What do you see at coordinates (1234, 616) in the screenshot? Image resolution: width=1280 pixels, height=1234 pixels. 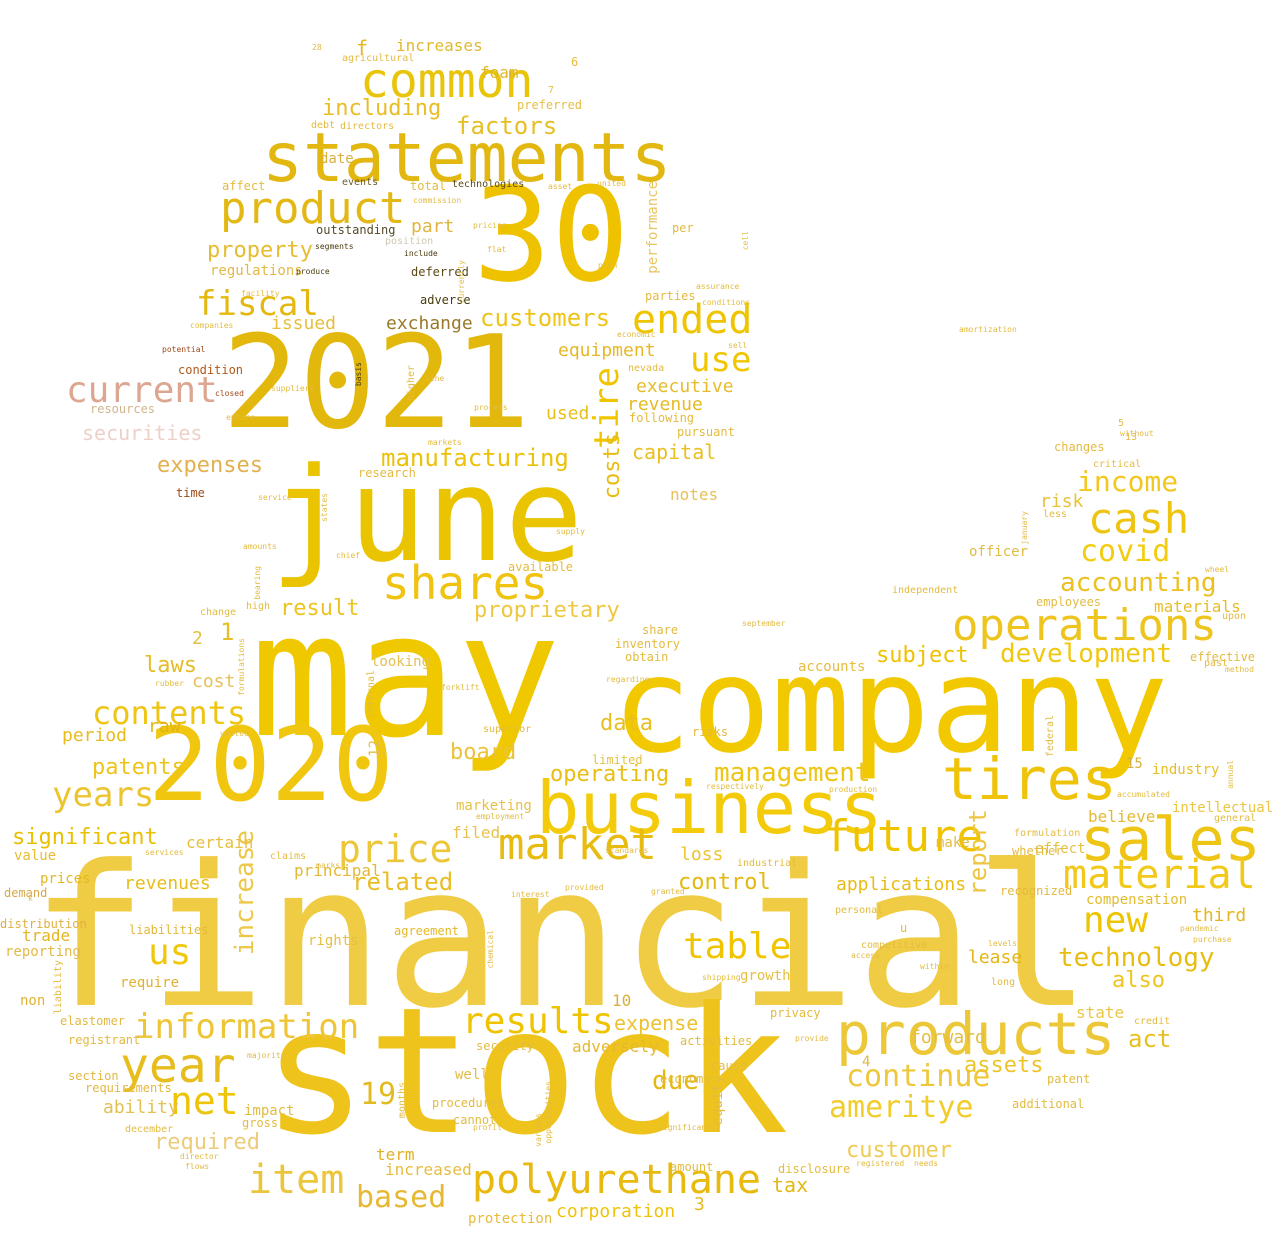 I see `cloud-word: upon` at bounding box center [1234, 616].